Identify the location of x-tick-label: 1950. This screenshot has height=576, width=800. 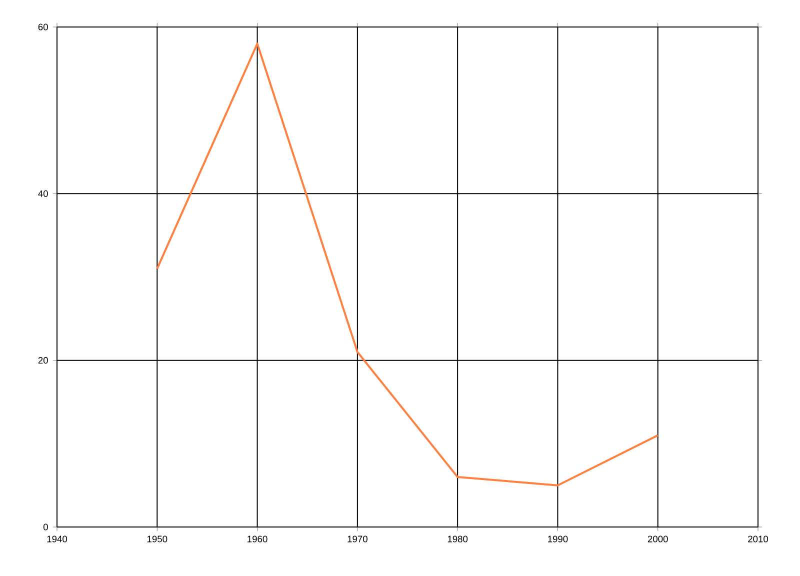
(157, 539).